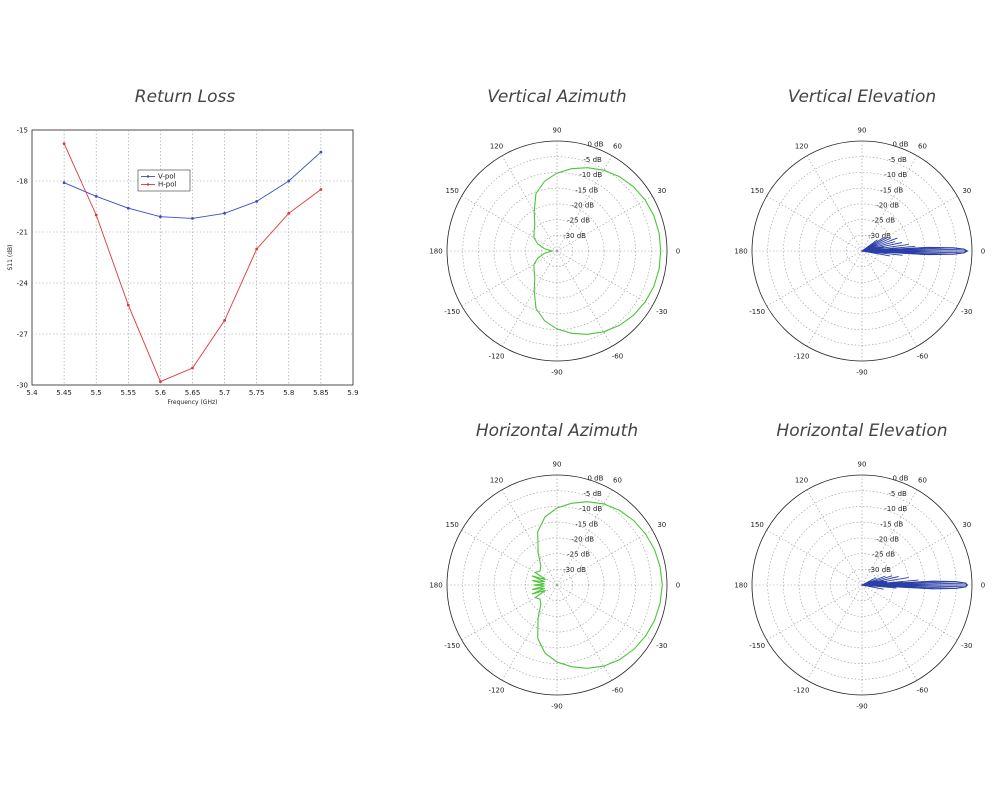  Describe the element at coordinates (595, 479) in the screenshot. I see `radial-tick-label: 0 dB` at that location.